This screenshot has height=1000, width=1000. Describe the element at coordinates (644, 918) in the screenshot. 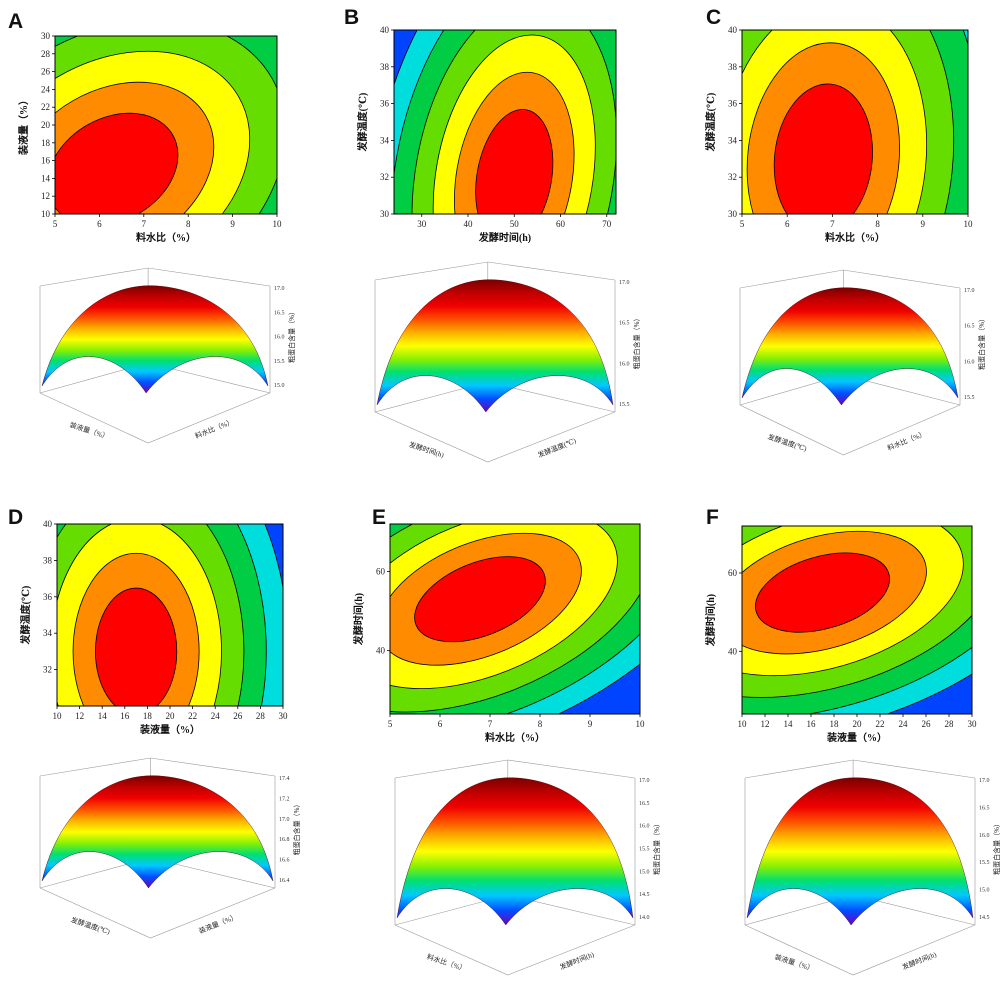

I see `z-tick-label: 14.0` at that location.